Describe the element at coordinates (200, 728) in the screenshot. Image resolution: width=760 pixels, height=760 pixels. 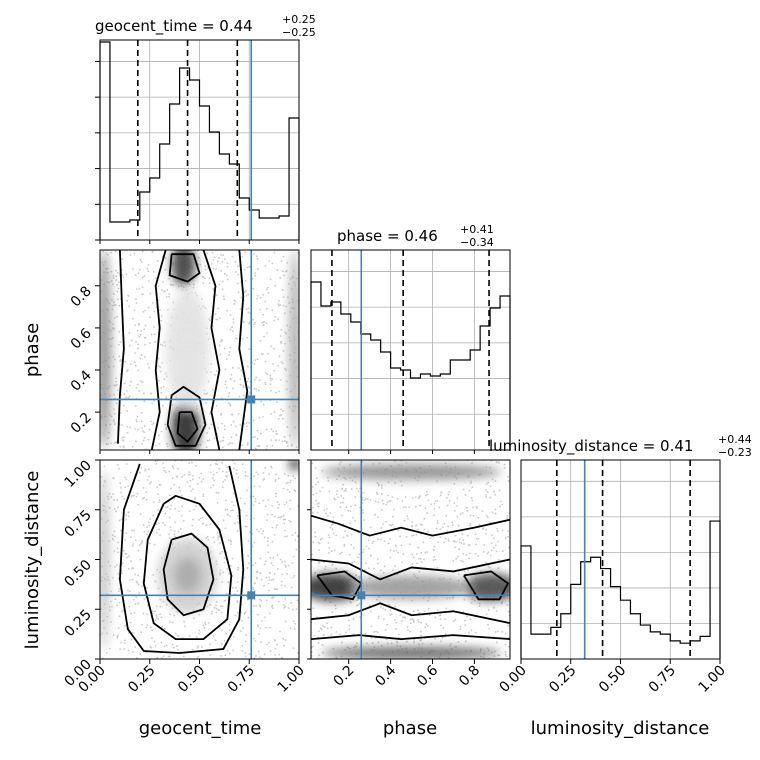
I see `x-axis-label-geocent-time: geocent_time` at that location.